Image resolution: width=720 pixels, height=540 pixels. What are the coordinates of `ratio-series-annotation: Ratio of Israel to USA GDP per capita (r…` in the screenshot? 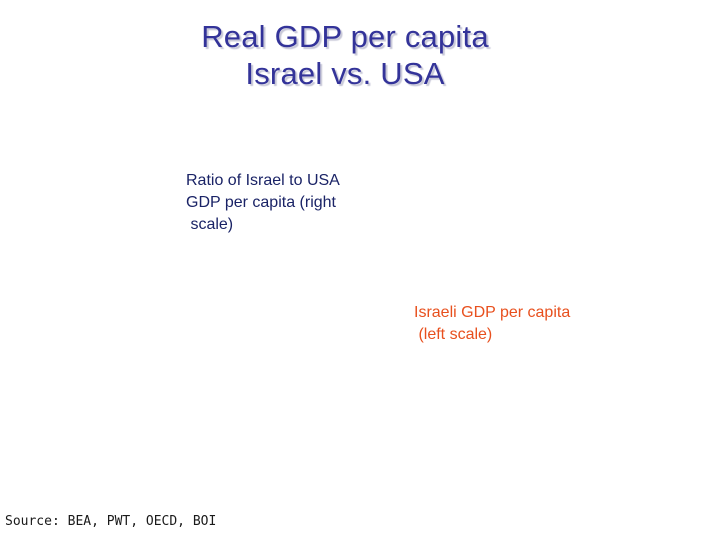 It's located at (263, 202).